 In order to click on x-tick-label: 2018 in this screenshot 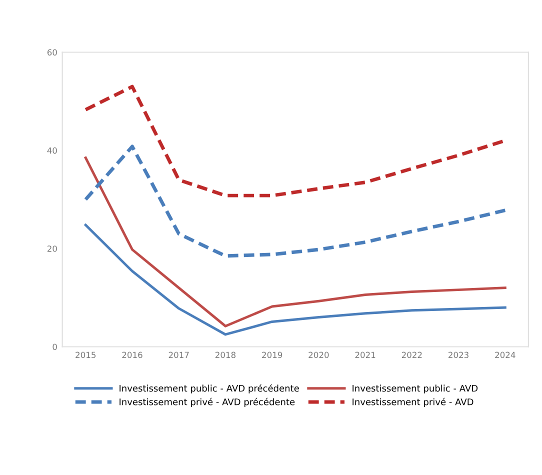, I will do `click(225, 355)`.